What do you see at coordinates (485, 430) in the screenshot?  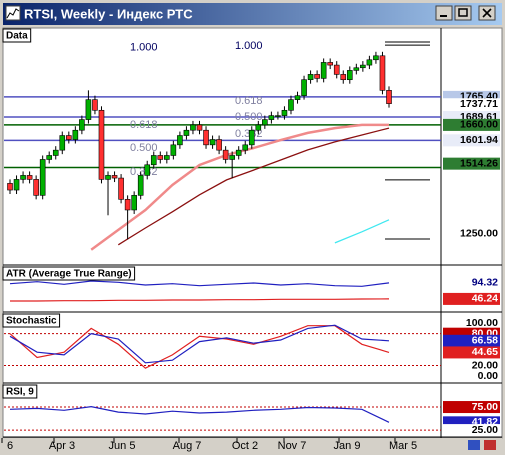 I see `axis-label: 25.00` at bounding box center [485, 430].